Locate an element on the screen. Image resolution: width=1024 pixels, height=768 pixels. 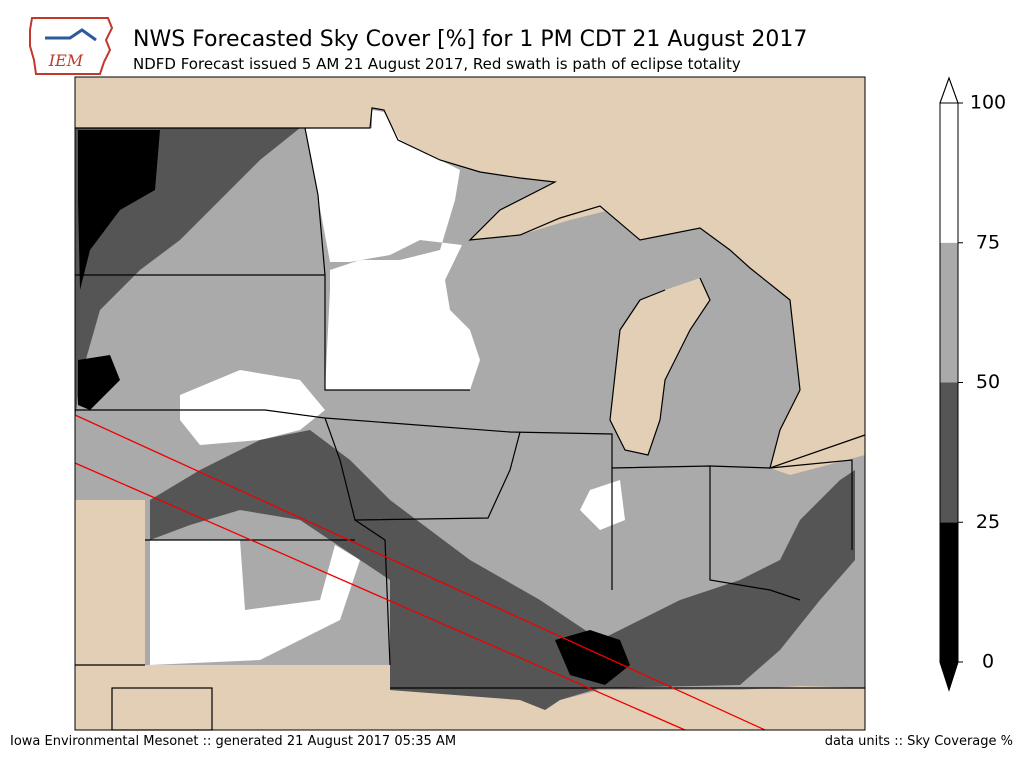
logo-icon is located at coordinates (71, 35).